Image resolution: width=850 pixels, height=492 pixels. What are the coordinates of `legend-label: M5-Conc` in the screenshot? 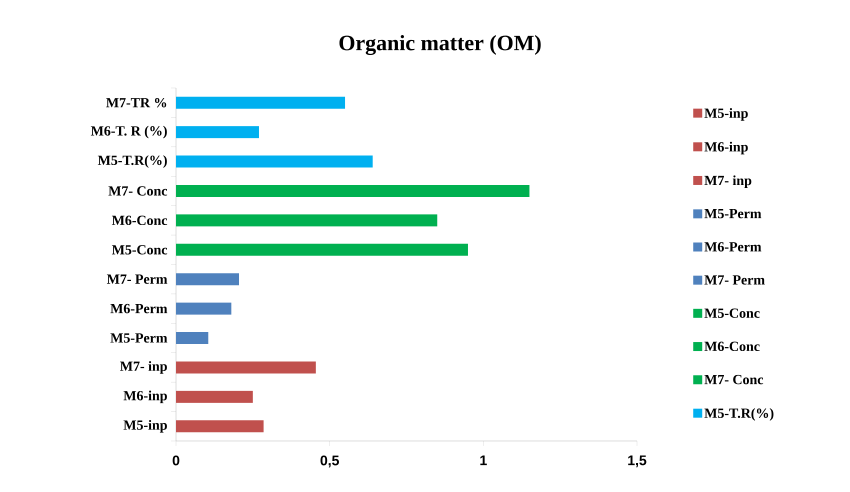 It's located at (732, 313).